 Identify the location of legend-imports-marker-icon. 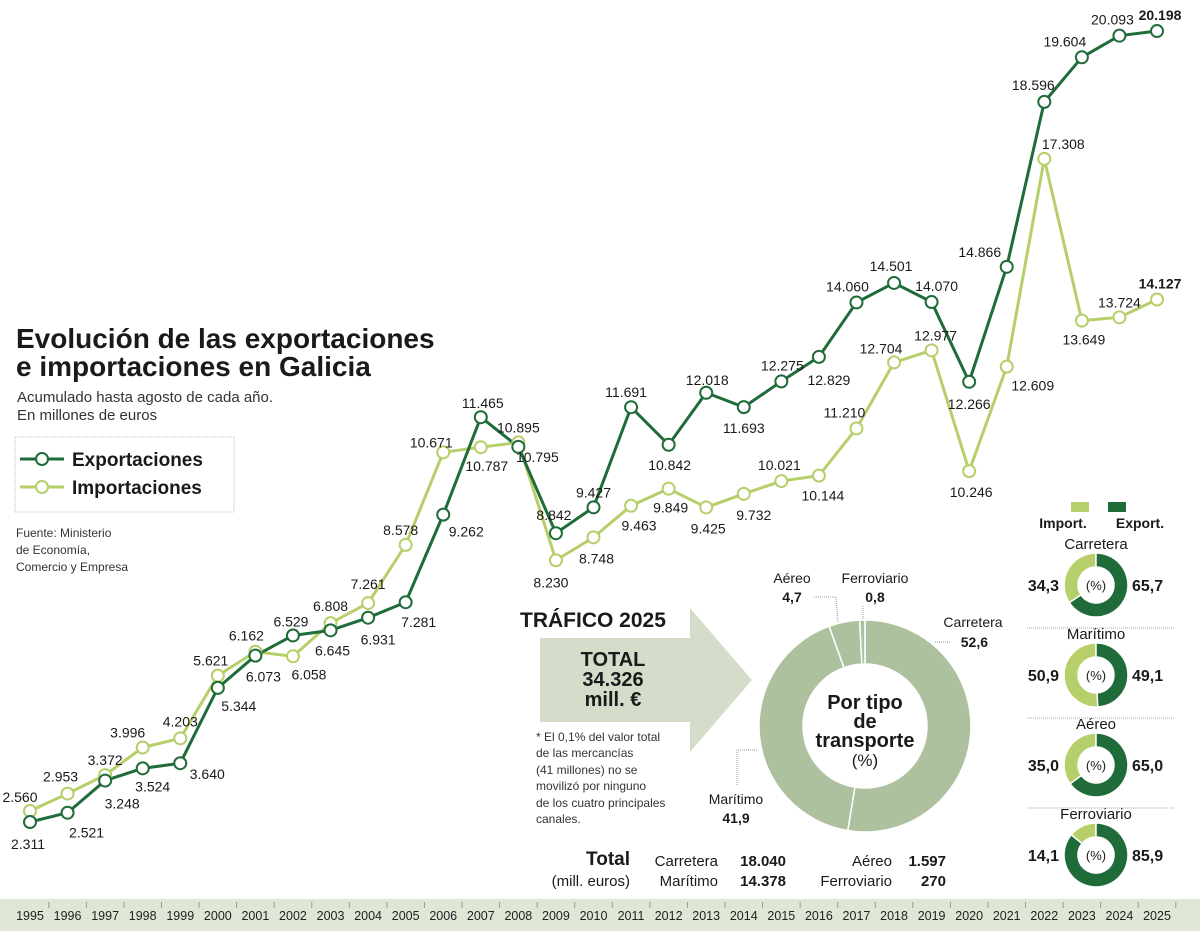
(42, 487).